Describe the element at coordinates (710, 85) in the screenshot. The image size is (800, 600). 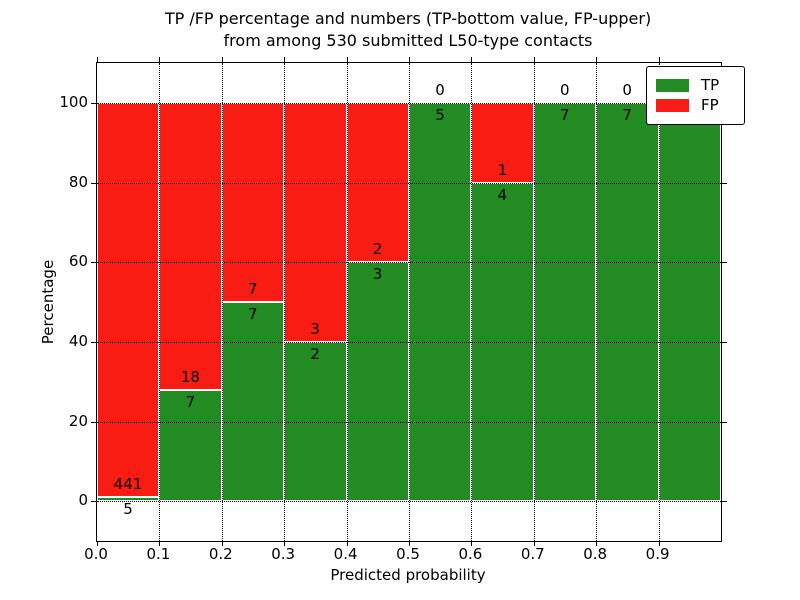
I see `legend-label-tp: TP` at that location.